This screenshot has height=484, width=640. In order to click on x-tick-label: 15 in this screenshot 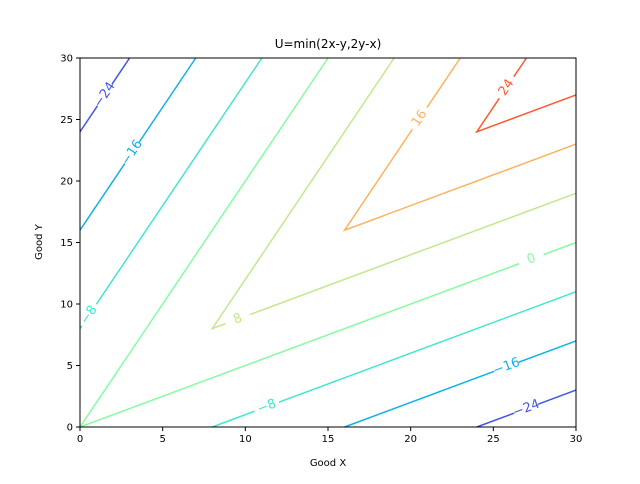, I will do `click(328, 439)`.